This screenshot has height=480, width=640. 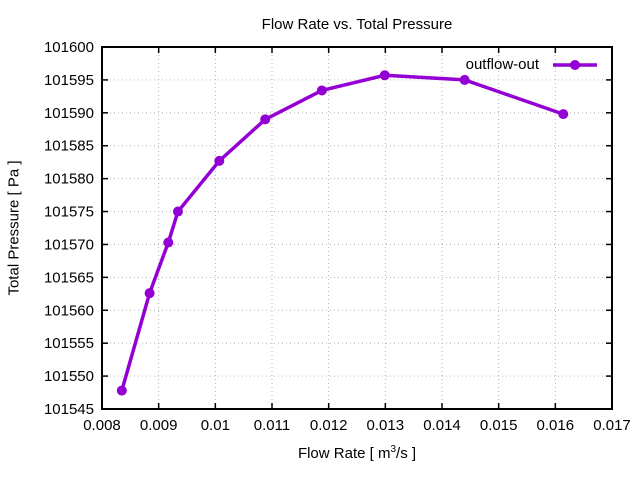 What do you see at coordinates (69, 244) in the screenshot?
I see `y-tick-label: 101570` at bounding box center [69, 244].